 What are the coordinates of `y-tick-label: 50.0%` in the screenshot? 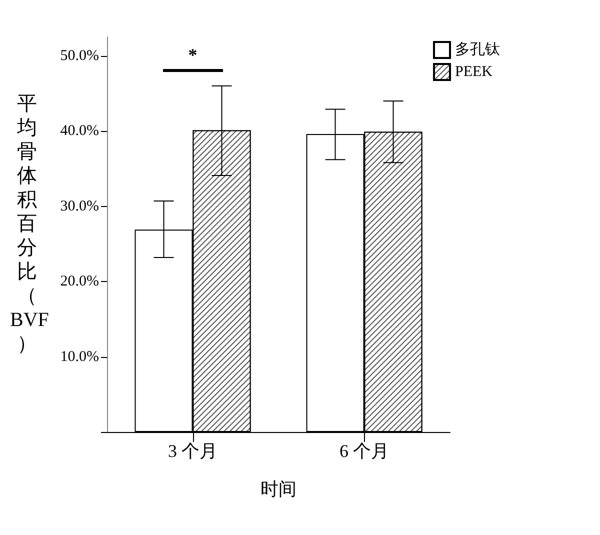 It's located at (79, 56).